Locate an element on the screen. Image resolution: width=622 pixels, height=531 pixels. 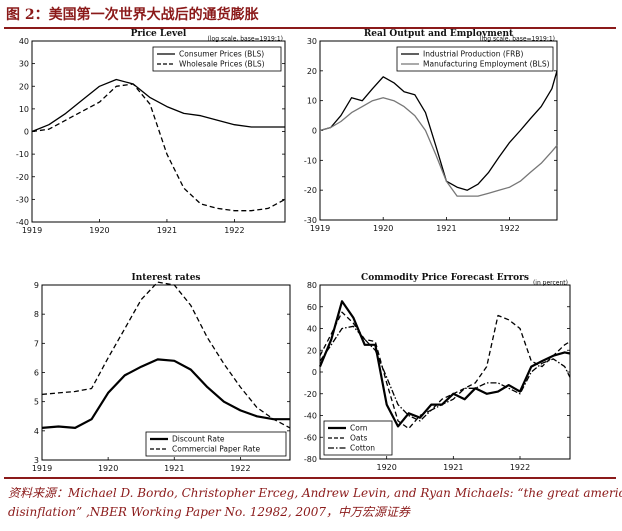
real-output-series-industrial-production-frb is located at coordinates (438, 130).